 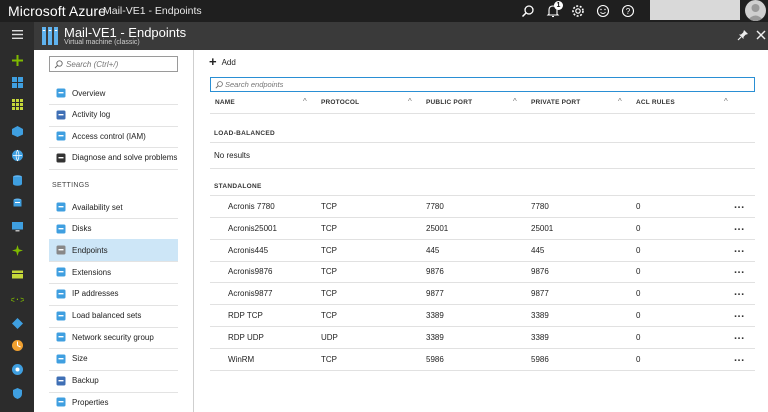 I want to click on account-name-box, so click(x=695, y=10).